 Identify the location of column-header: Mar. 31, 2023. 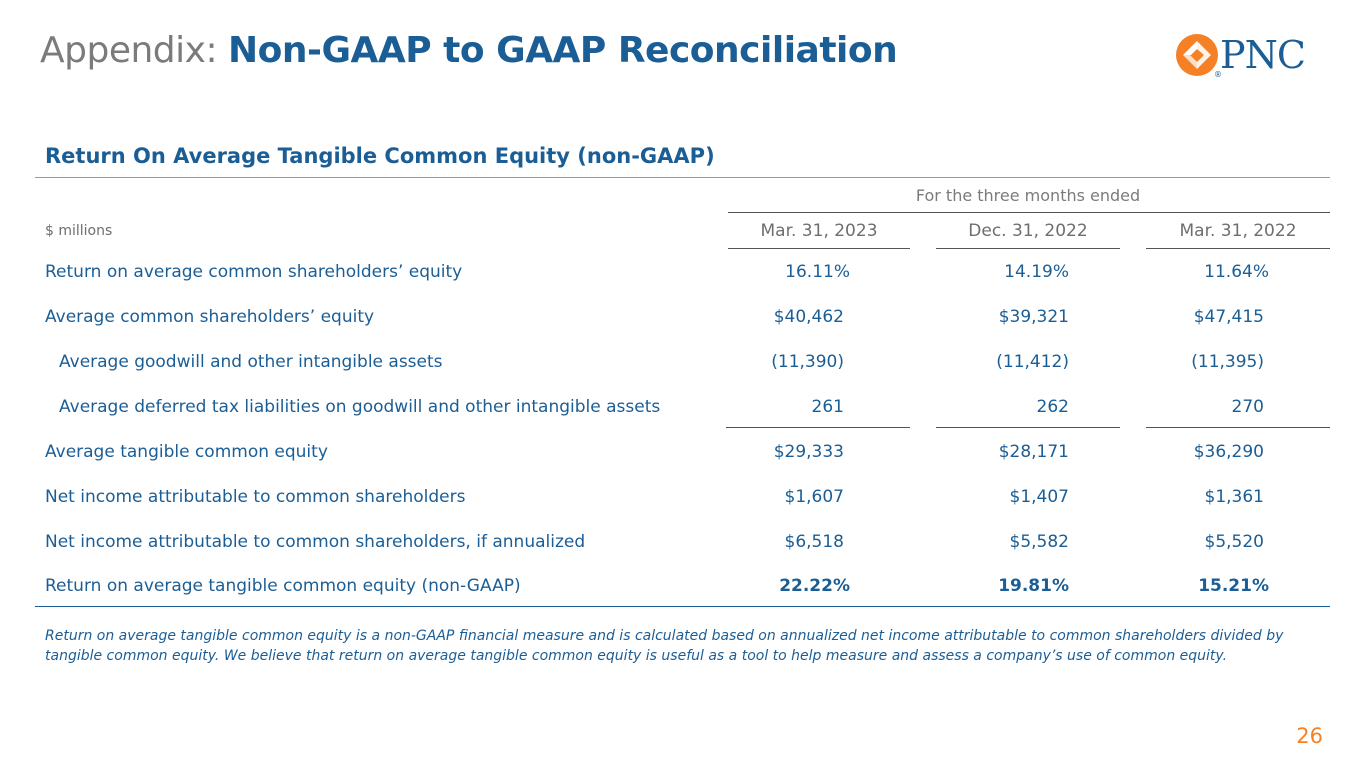
(819, 231).